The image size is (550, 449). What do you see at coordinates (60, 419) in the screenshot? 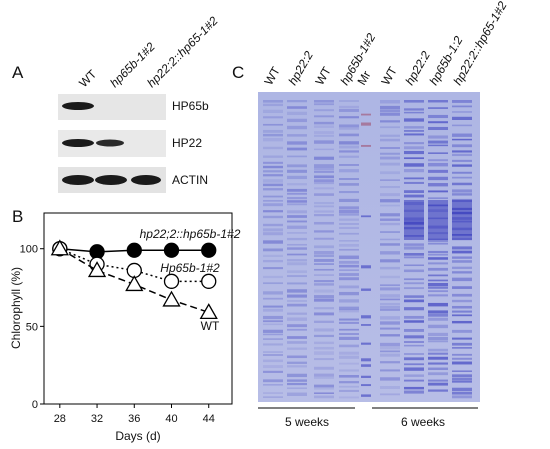
I see `x-tick-label: 28` at bounding box center [60, 419].